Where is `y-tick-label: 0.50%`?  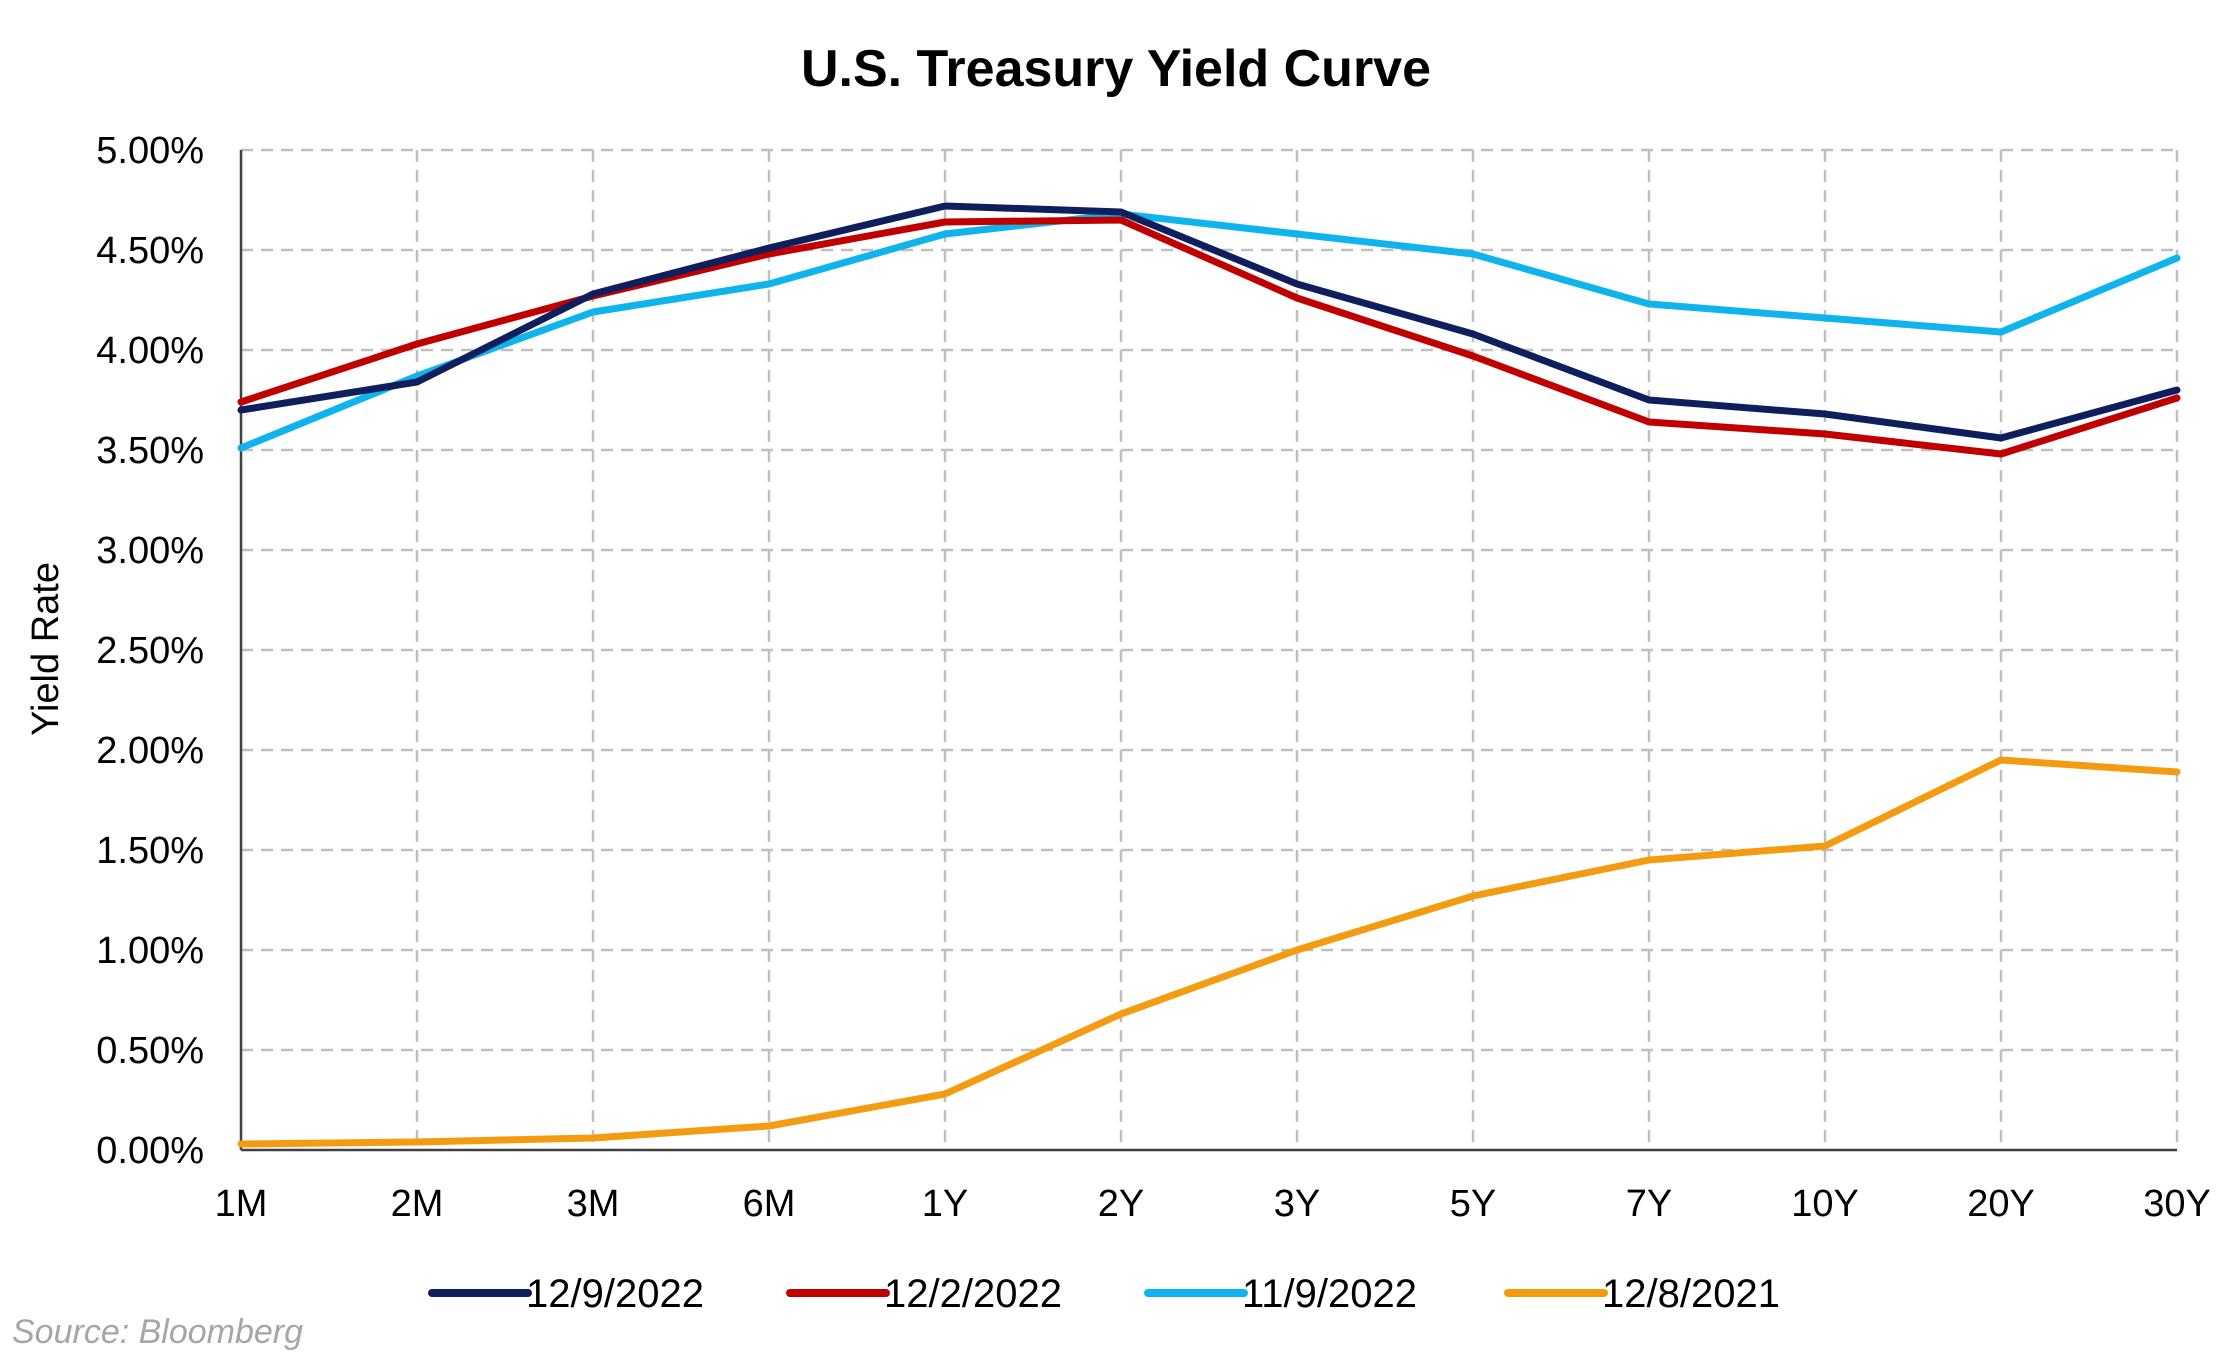 y-tick-label: 0.50% is located at coordinates (150, 1051).